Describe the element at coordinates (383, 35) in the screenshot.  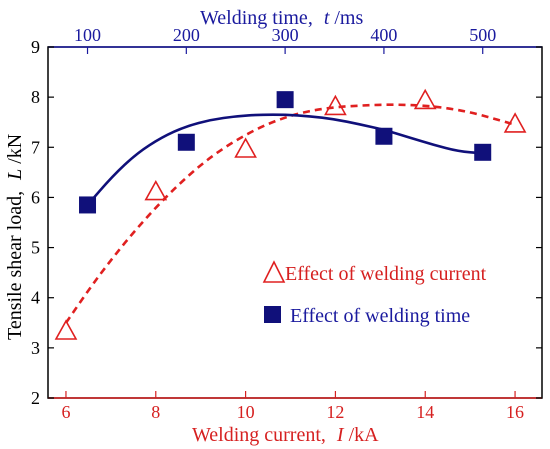
I see `top-tick-label: 400` at that location.